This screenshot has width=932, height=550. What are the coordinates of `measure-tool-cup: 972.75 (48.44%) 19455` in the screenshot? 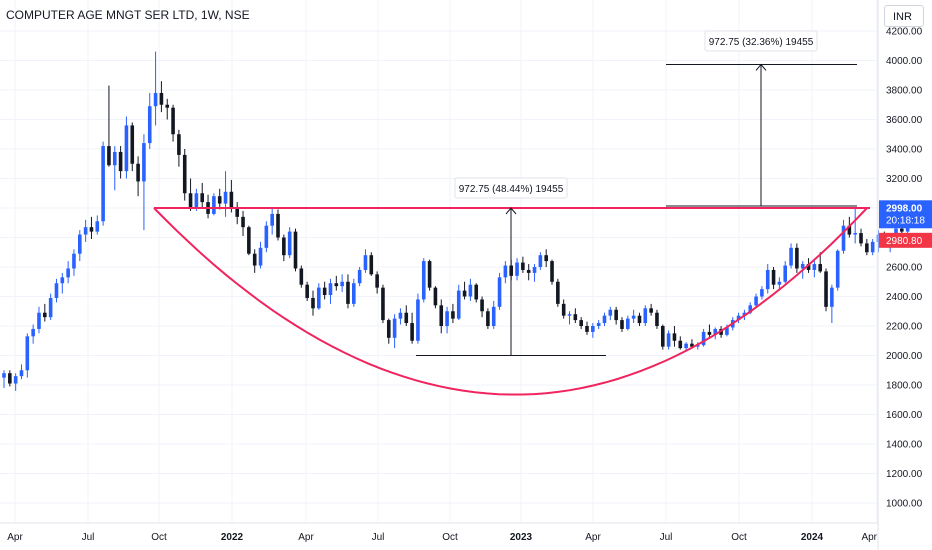 It's located at (511, 266).